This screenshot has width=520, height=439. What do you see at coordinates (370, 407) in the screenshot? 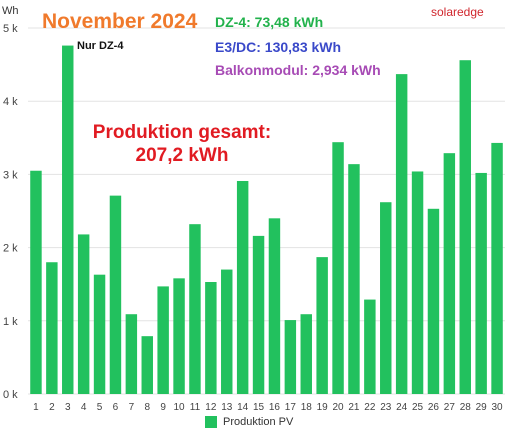
I see `x-tick-label: 22` at bounding box center [370, 407].